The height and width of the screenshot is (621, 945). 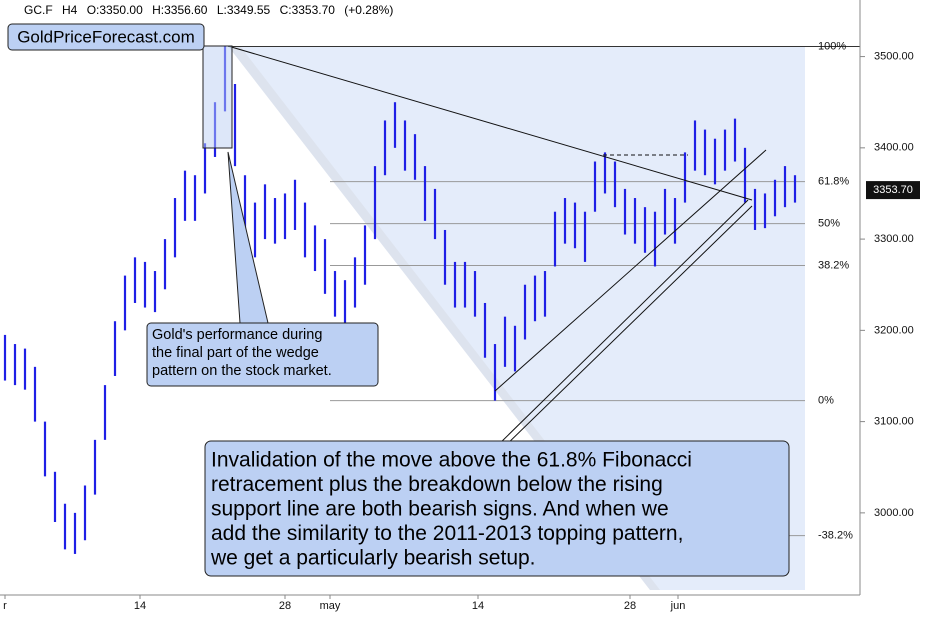 I want to click on wedge-line, so click(x=490, y=123).